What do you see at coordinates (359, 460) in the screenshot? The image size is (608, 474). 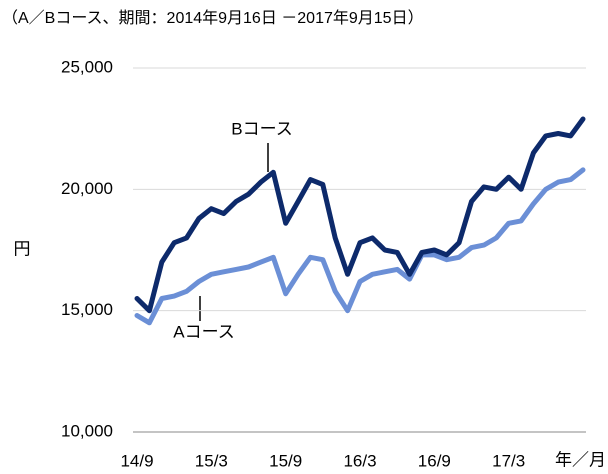 I see `x-tick-label: 16/3` at bounding box center [359, 460].